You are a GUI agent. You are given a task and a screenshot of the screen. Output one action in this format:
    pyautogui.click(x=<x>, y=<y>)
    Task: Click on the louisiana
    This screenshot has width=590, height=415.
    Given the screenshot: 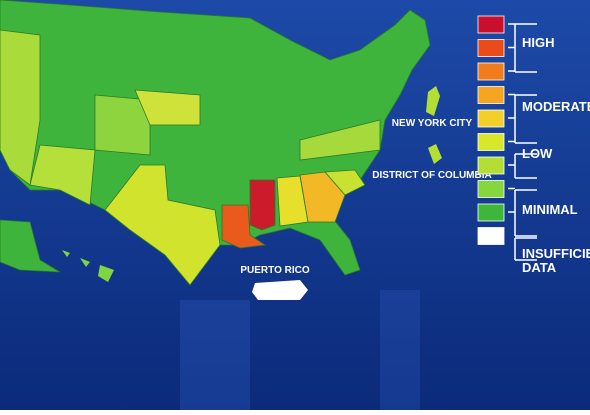 What is the action you would take?
    pyautogui.click(x=244, y=226)
    